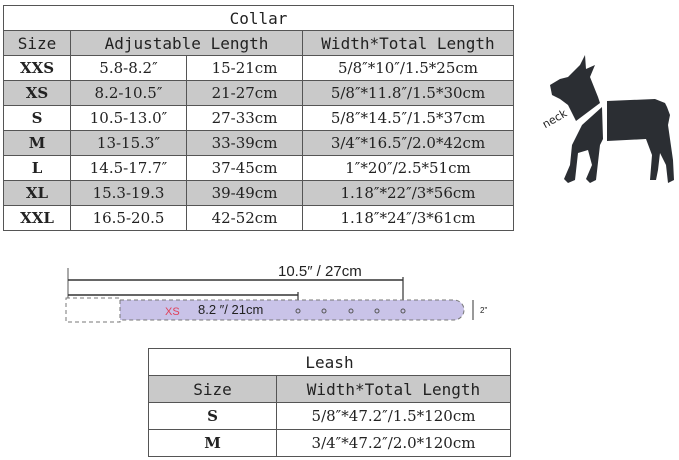 The height and width of the screenshot is (460, 679). I want to click on table-row: S 5/8″*47.2″/1.5*120cm, so click(329, 416).